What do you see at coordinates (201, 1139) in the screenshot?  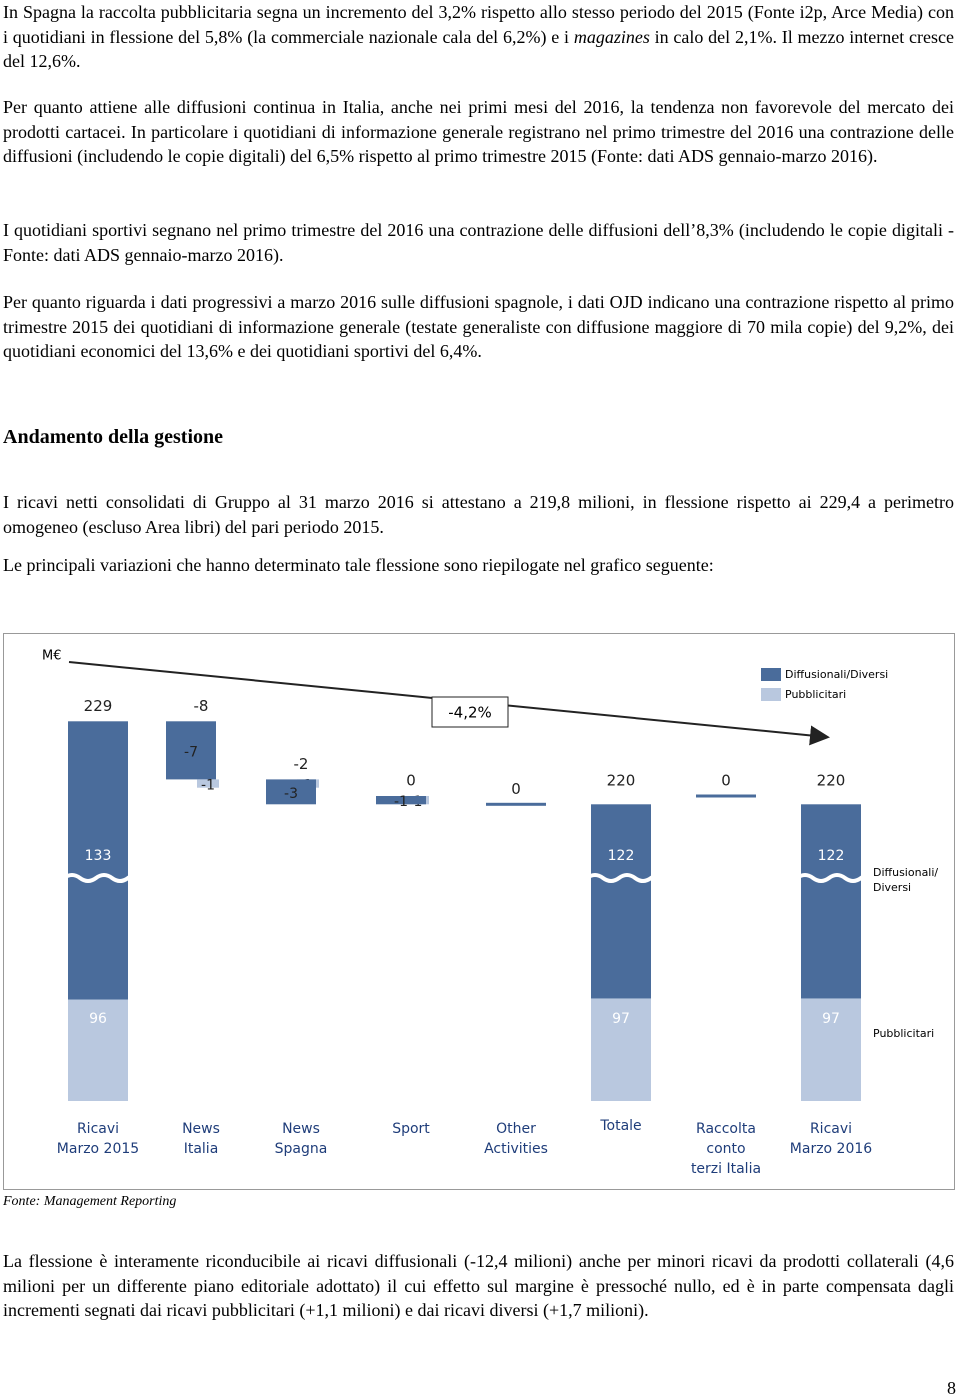 I see `category-label: News Italia` at bounding box center [201, 1139].